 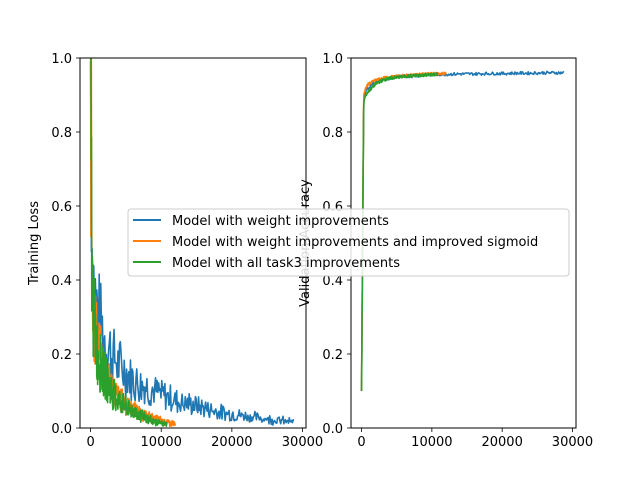 What do you see at coordinates (161, 442) in the screenshot?
I see `training-loss-xtick-label: 10000` at bounding box center [161, 442].